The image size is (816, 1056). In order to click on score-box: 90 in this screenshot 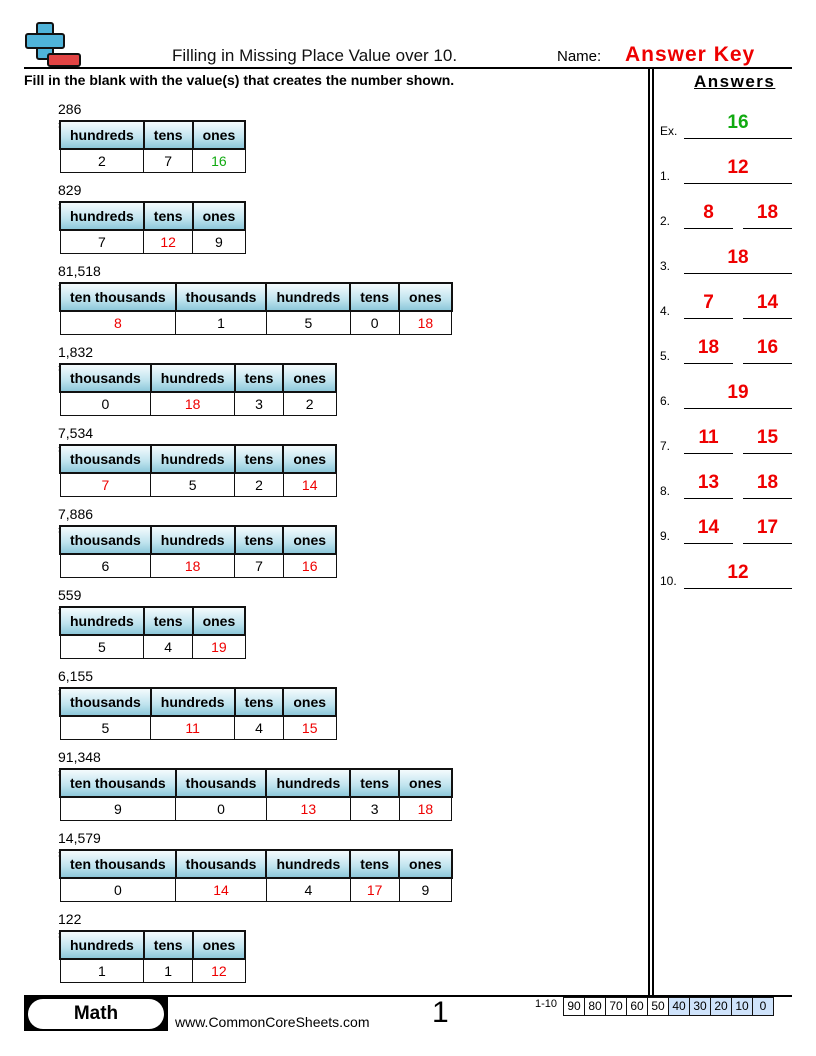, I will do `click(574, 1006)`.